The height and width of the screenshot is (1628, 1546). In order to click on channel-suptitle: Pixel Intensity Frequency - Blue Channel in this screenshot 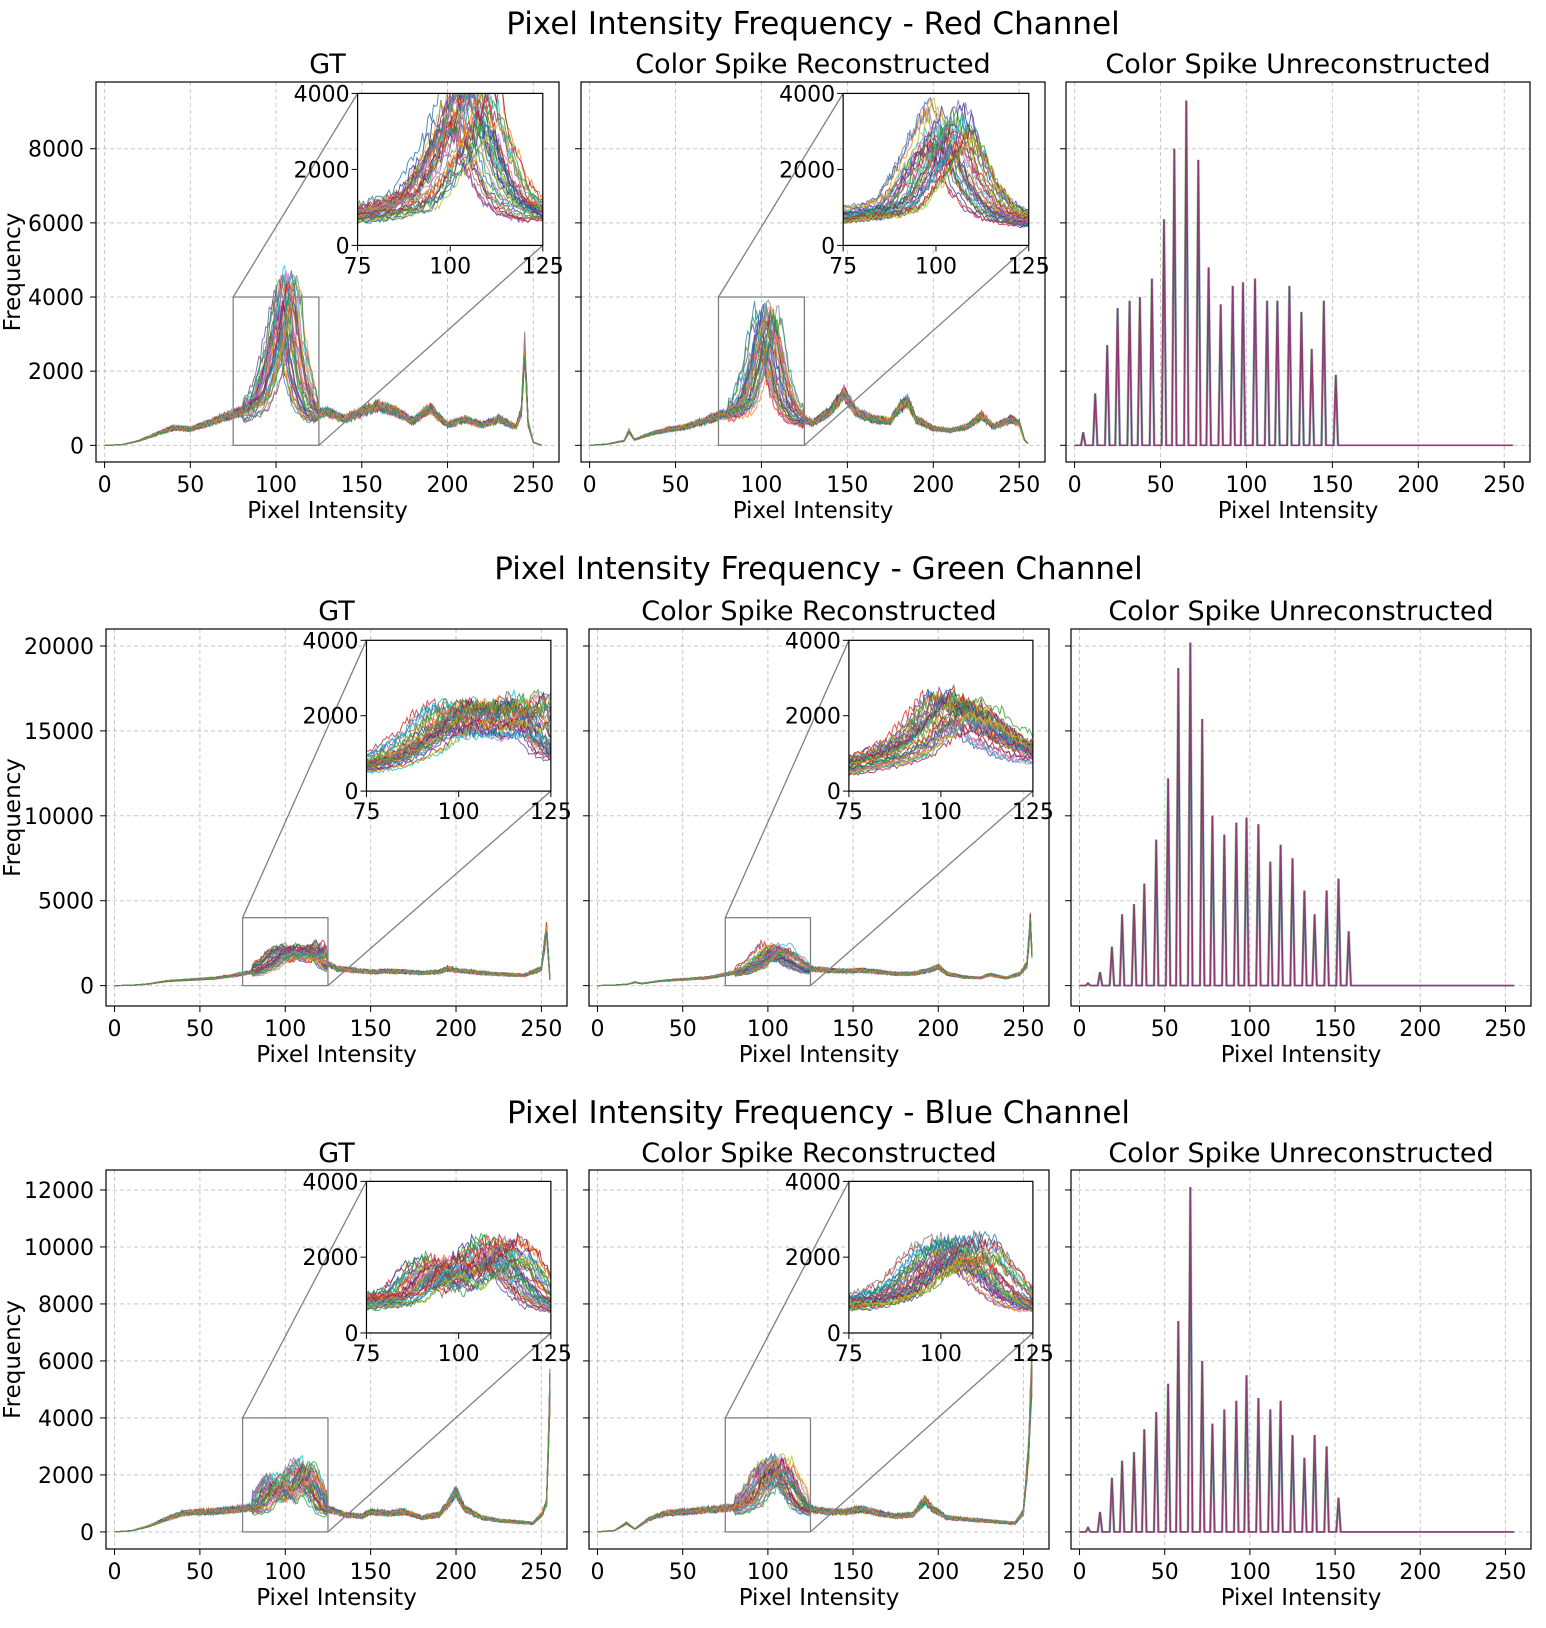, I will do `click(818, 1113)`.